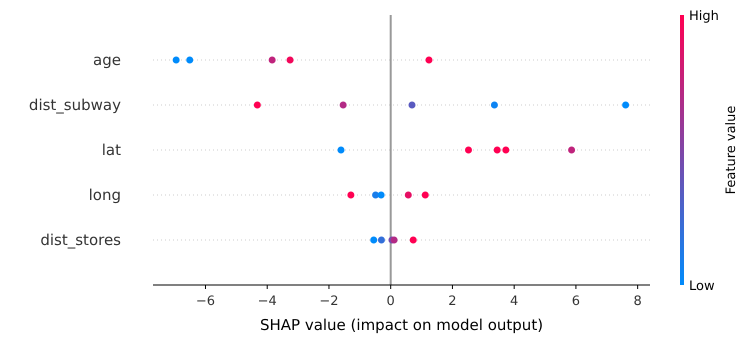 This screenshot has width=748, height=343. What do you see at coordinates (731, 150) in the screenshot?
I see `color-bar-title: Feature value` at bounding box center [731, 150].